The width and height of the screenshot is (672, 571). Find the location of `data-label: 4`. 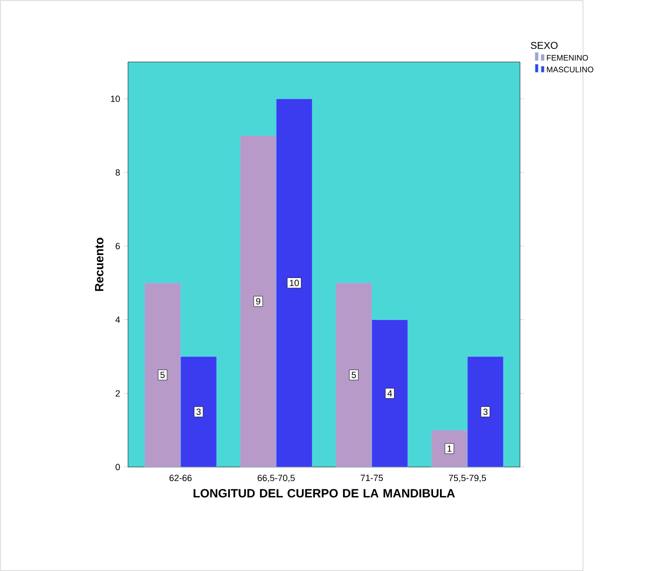

data-label: 4 is located at coordinates (390, 393).